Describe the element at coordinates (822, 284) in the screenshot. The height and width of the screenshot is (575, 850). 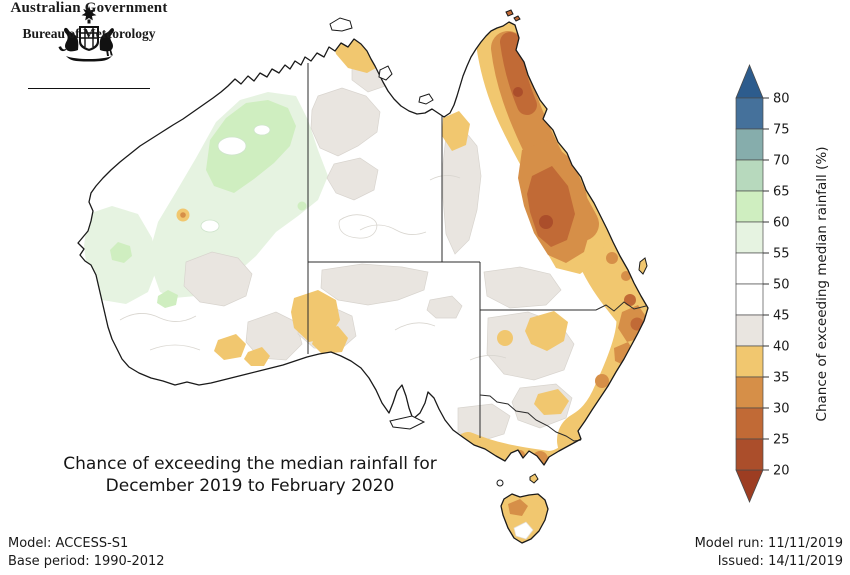
I see `colorbar-title: Chance of exceeding median rainfall (%)` at that location.